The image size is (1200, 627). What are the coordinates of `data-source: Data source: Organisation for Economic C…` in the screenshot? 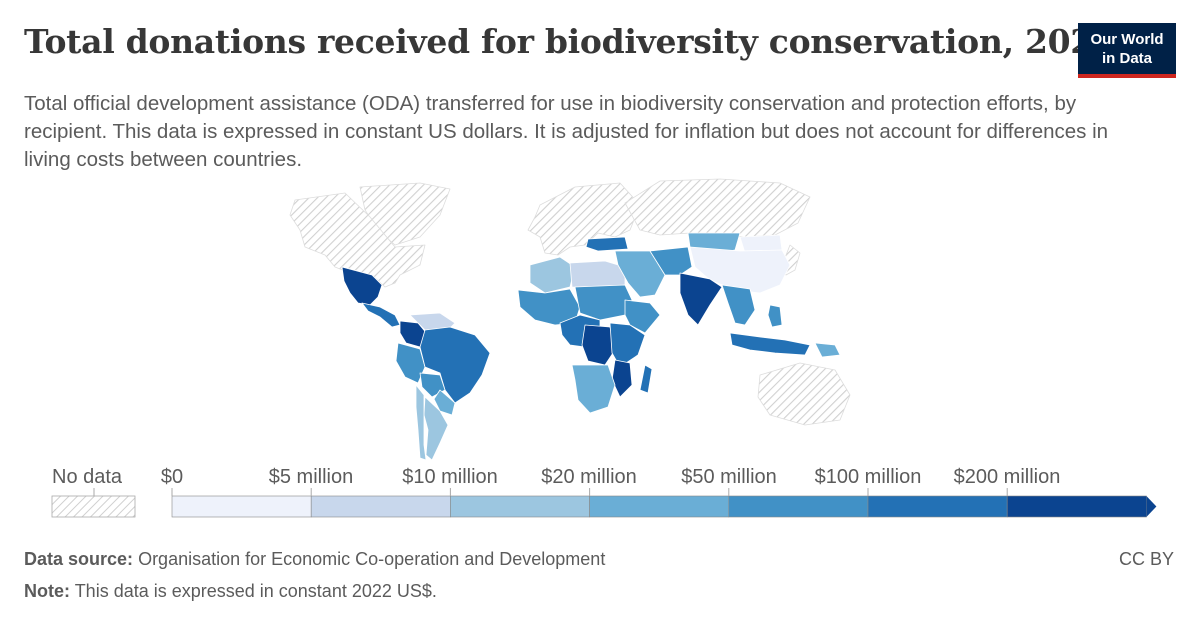 It's located at (314, 559).